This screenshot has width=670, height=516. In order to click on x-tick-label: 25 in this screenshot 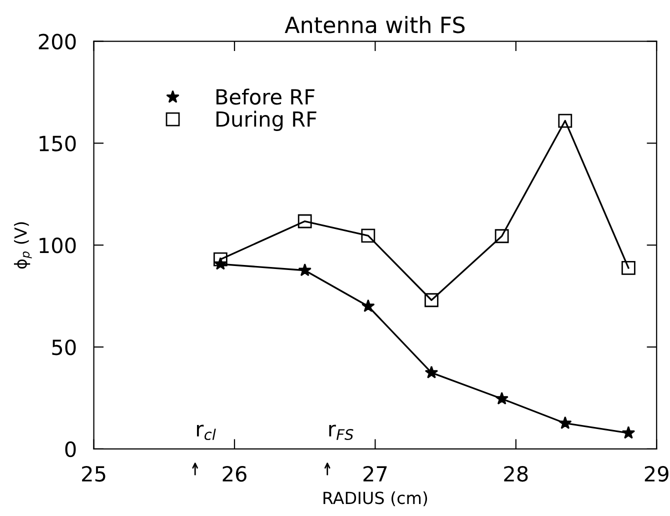, I will do `click(94, 474)`.